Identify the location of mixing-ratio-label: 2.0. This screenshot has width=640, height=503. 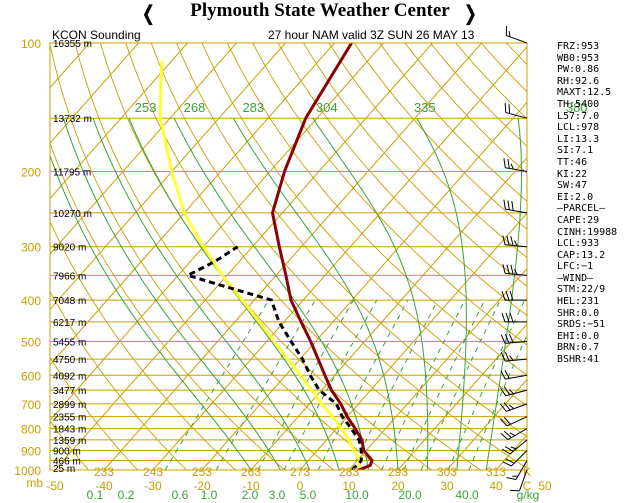
(250, 495).